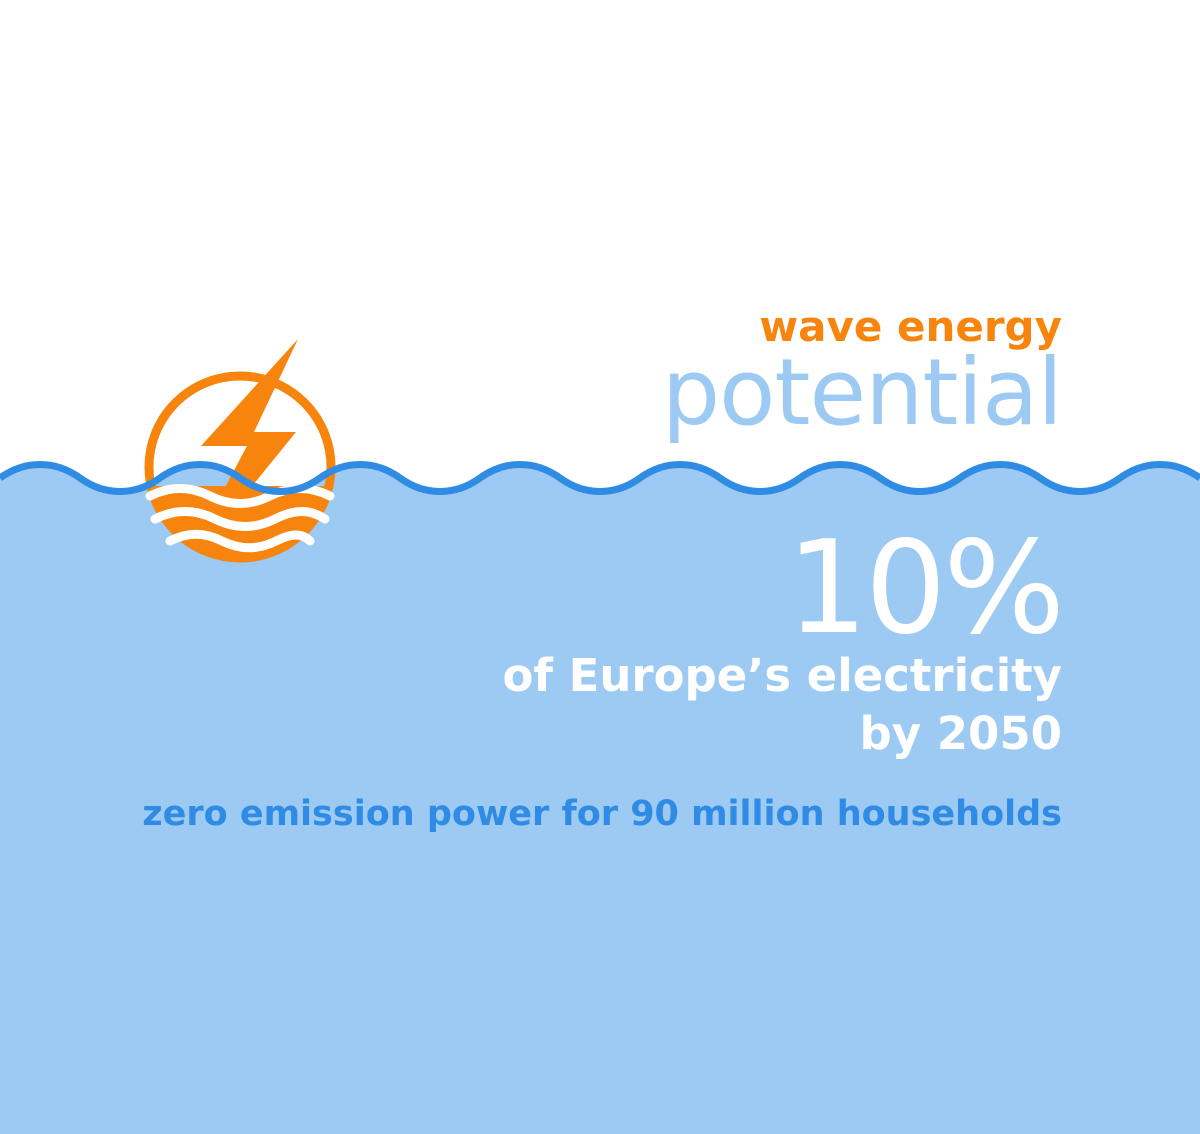  I want to click on stat-percentage: 10%, so click(925, 588).